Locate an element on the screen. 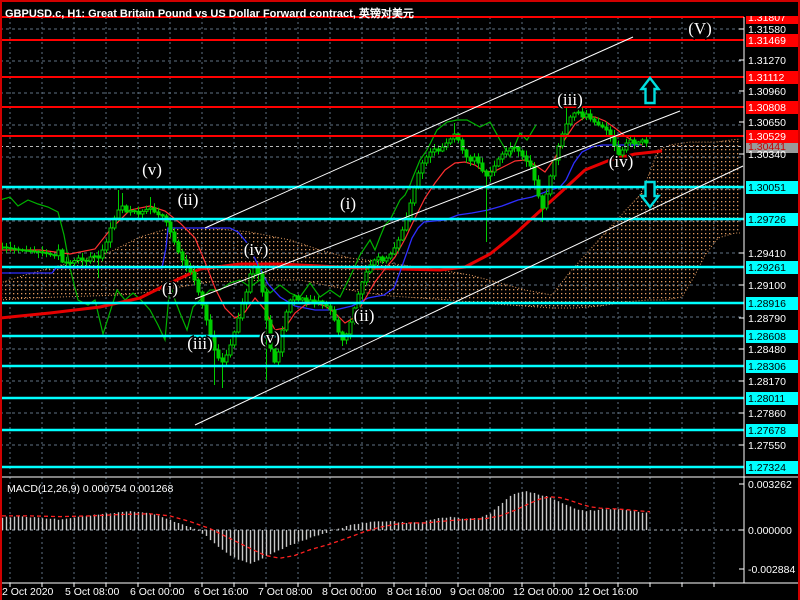 The height and width of the screenshot is (600, 800). price-axis-label: 1.31580 is located at coordinates (767, 30).